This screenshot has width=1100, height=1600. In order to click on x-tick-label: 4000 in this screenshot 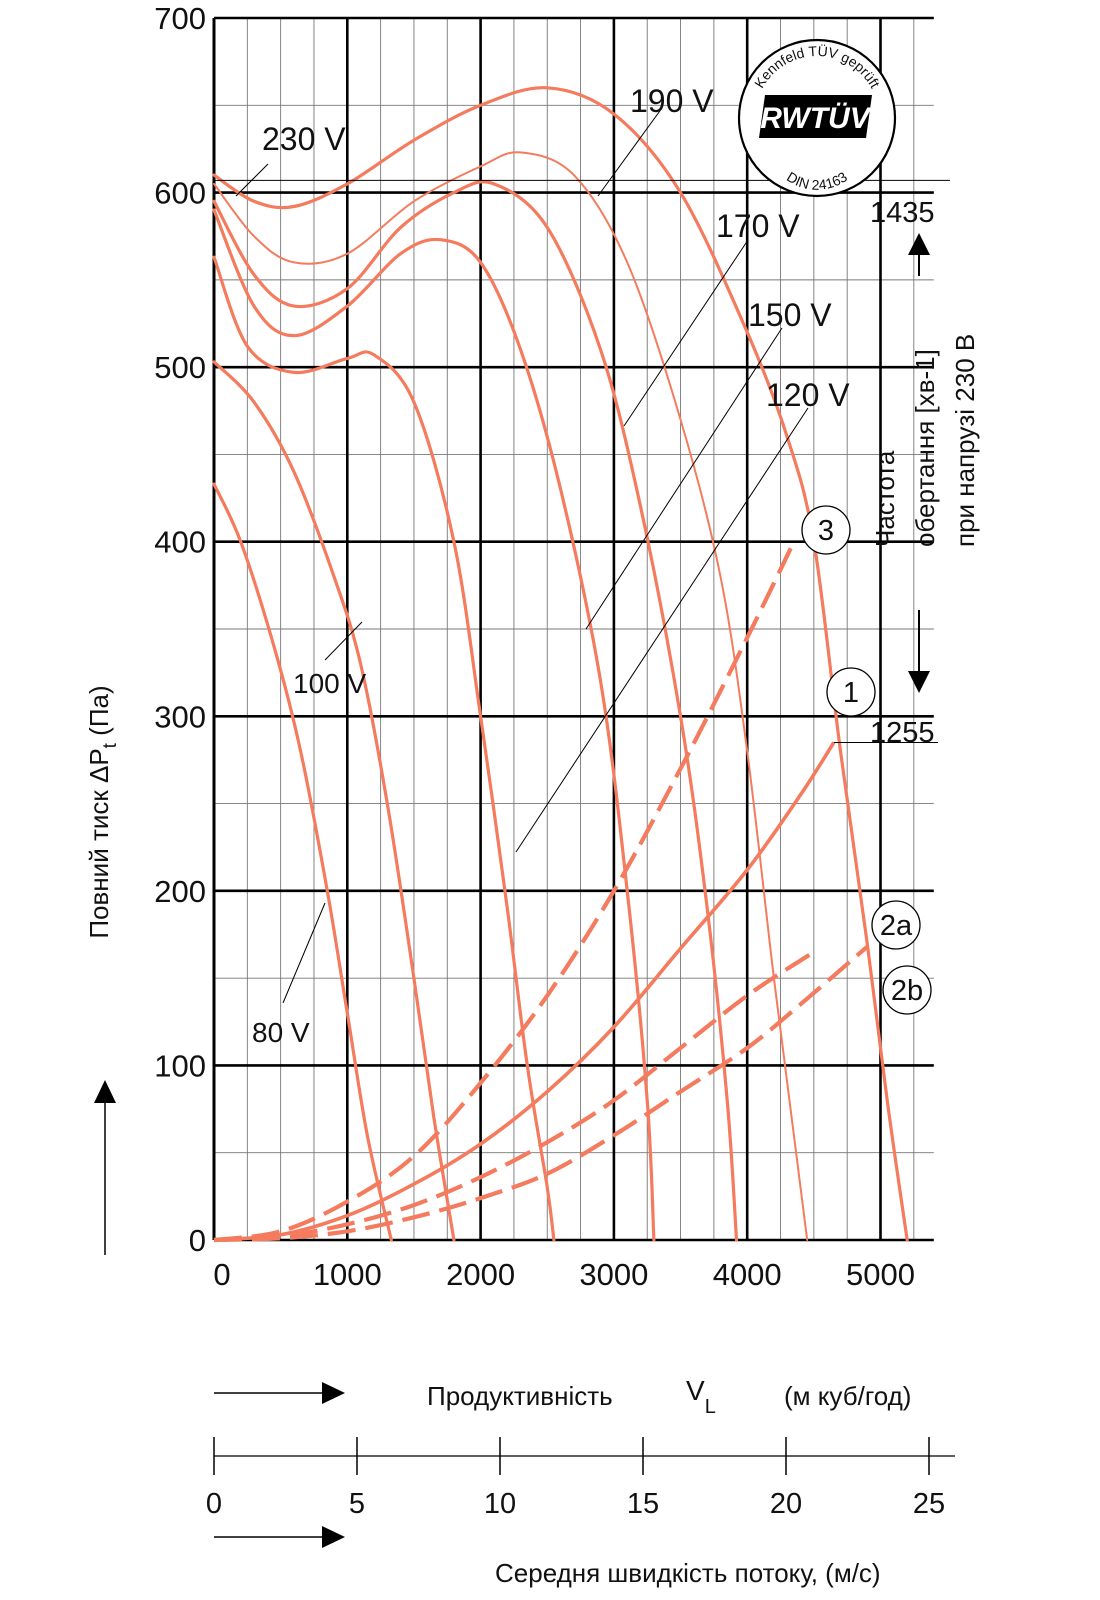, I will do `click(747, 1274)`.